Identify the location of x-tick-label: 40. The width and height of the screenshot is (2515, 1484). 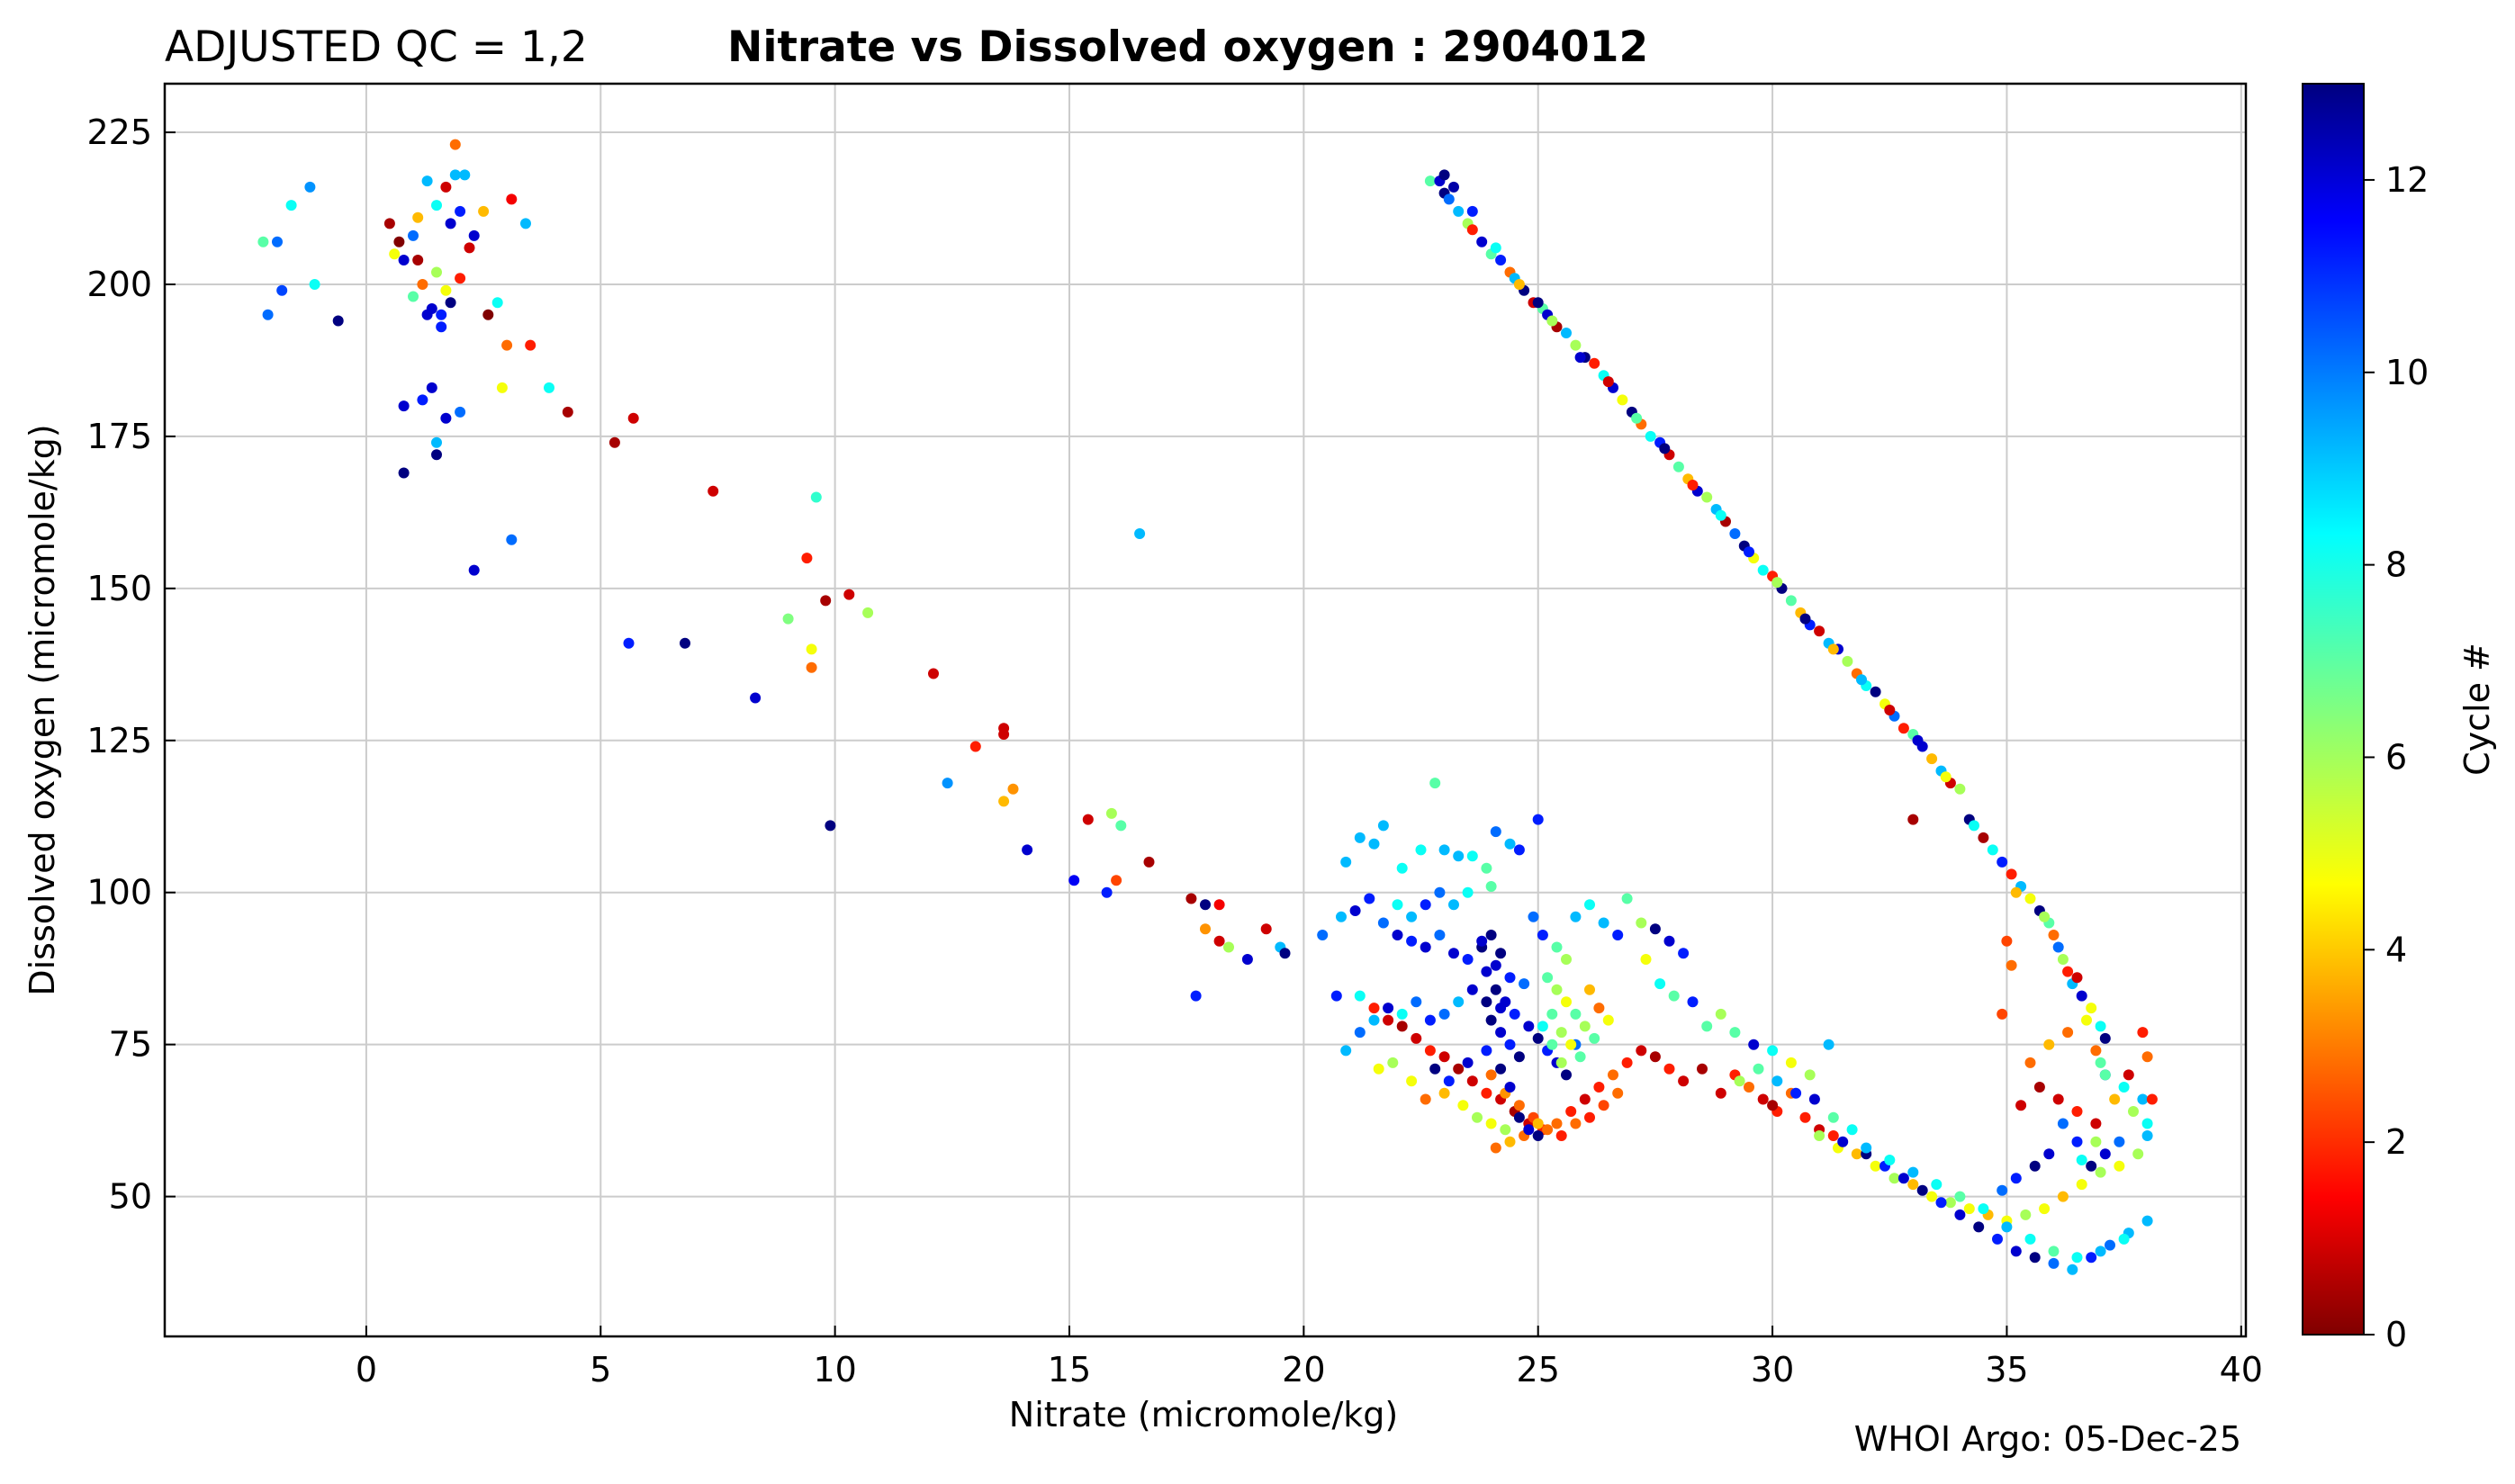
(2241, 1370).